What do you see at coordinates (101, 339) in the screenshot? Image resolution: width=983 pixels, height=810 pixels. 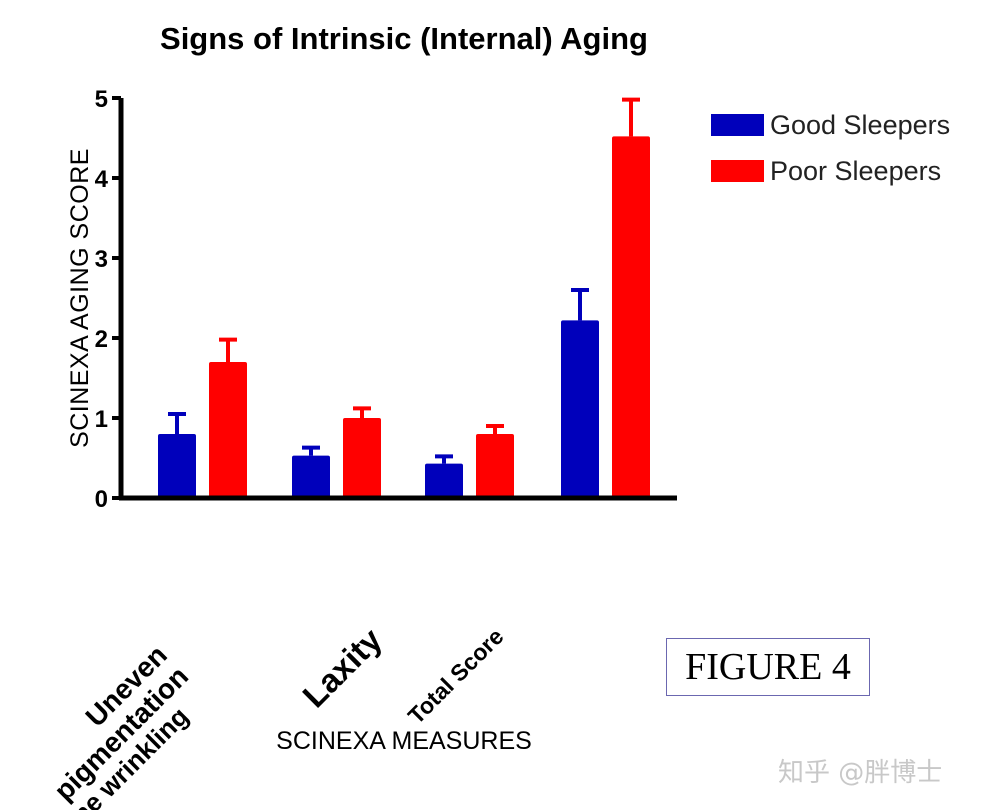 I see `y-tick-label: 2` at bounding box center [101, 339].